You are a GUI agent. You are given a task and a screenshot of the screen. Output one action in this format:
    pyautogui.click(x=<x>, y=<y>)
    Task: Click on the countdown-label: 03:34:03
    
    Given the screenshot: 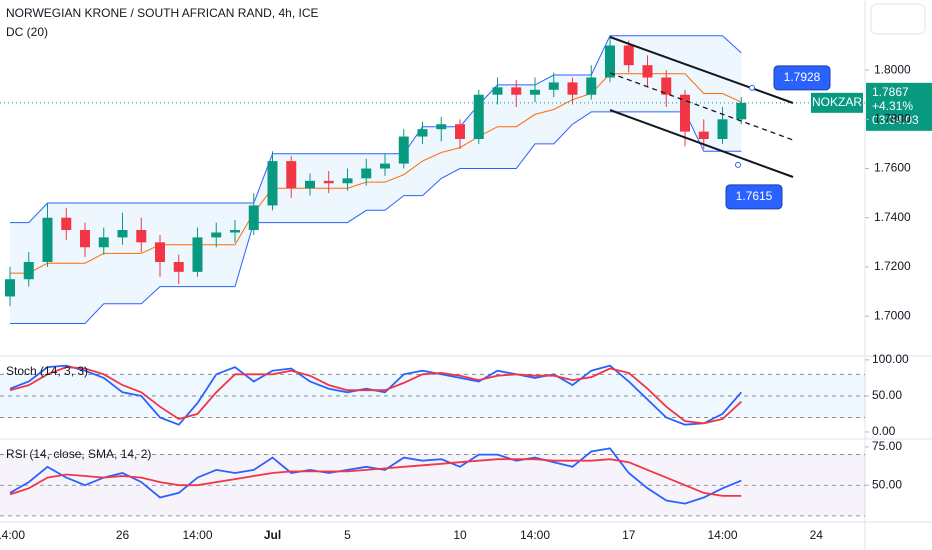 What is the action you would take?
    pyautogui.click(x=895, y=120)
    